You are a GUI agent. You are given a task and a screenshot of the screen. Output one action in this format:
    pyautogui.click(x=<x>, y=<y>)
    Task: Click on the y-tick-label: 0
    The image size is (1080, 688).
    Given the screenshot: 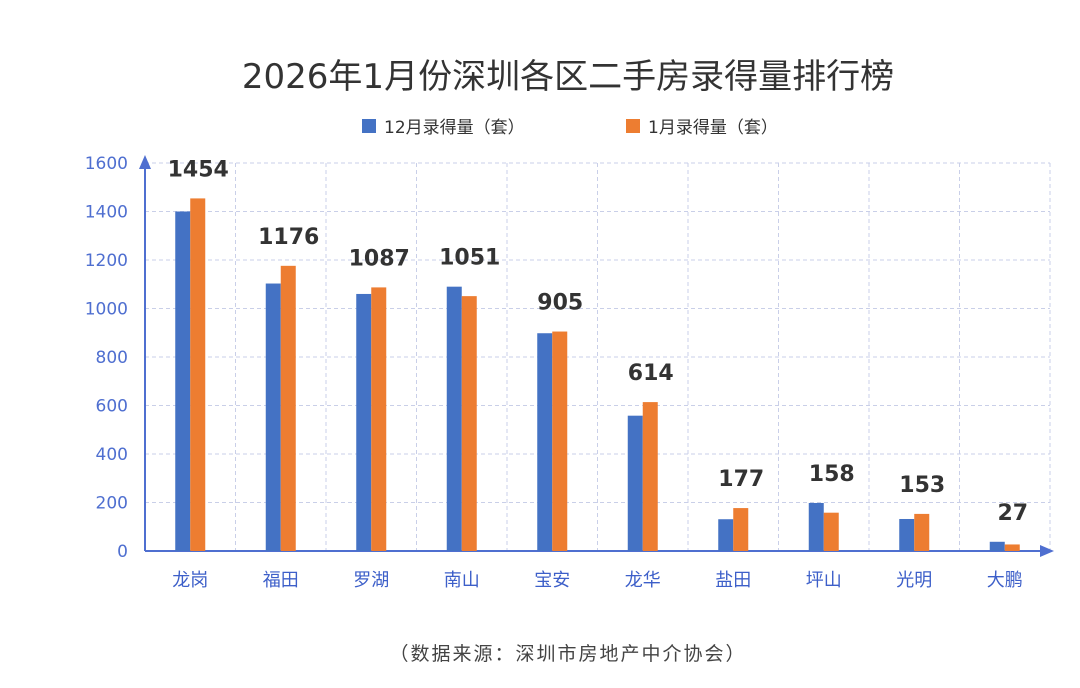 What is the action you would take?
    pyautogui.click(x=122, y=552)
    